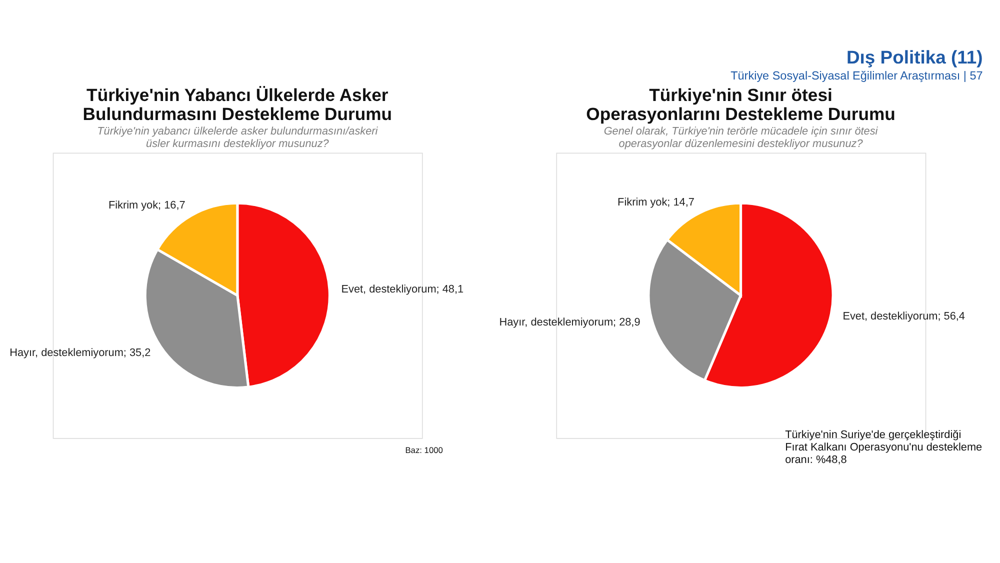 The width and height of the screenshot is (1000, 563). What do you see at coordinates (147, 206) in the screenshot?
I see `slice-label: Fikrim yok; 16,7` at bounding box center [147, 206].